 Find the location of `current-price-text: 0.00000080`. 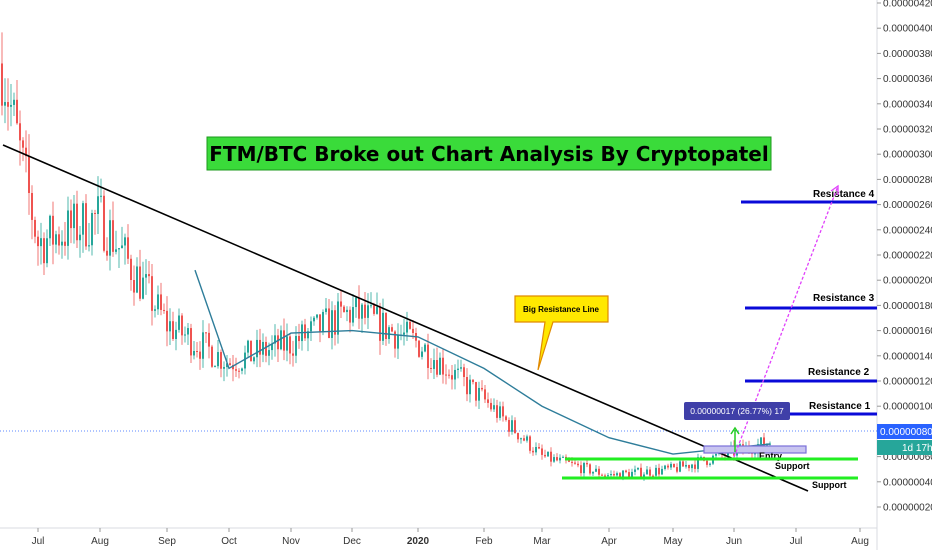

current-price-text: 0.00000080 is located at coordinates (906, 432).